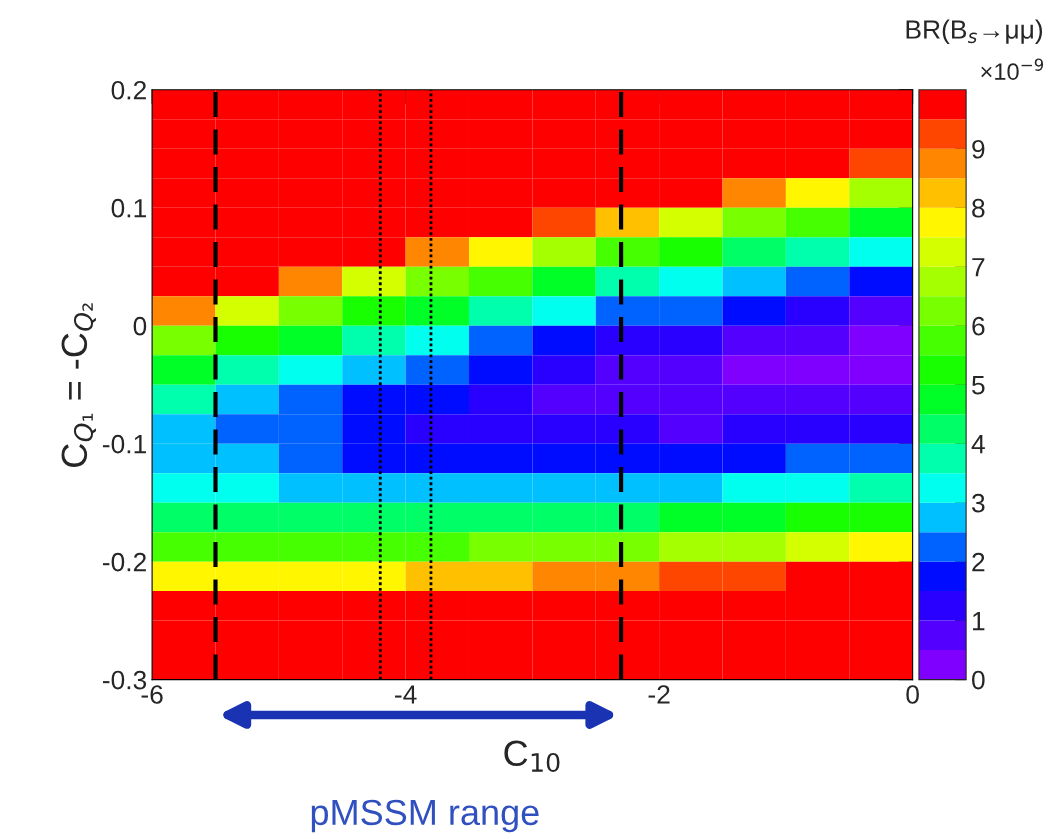 This screenshot has width=1049, height=839. What do you see at coordinates (912, 694) in the screenshot?
I see `x-tick-label: 0` at bounding box center [912, 694].